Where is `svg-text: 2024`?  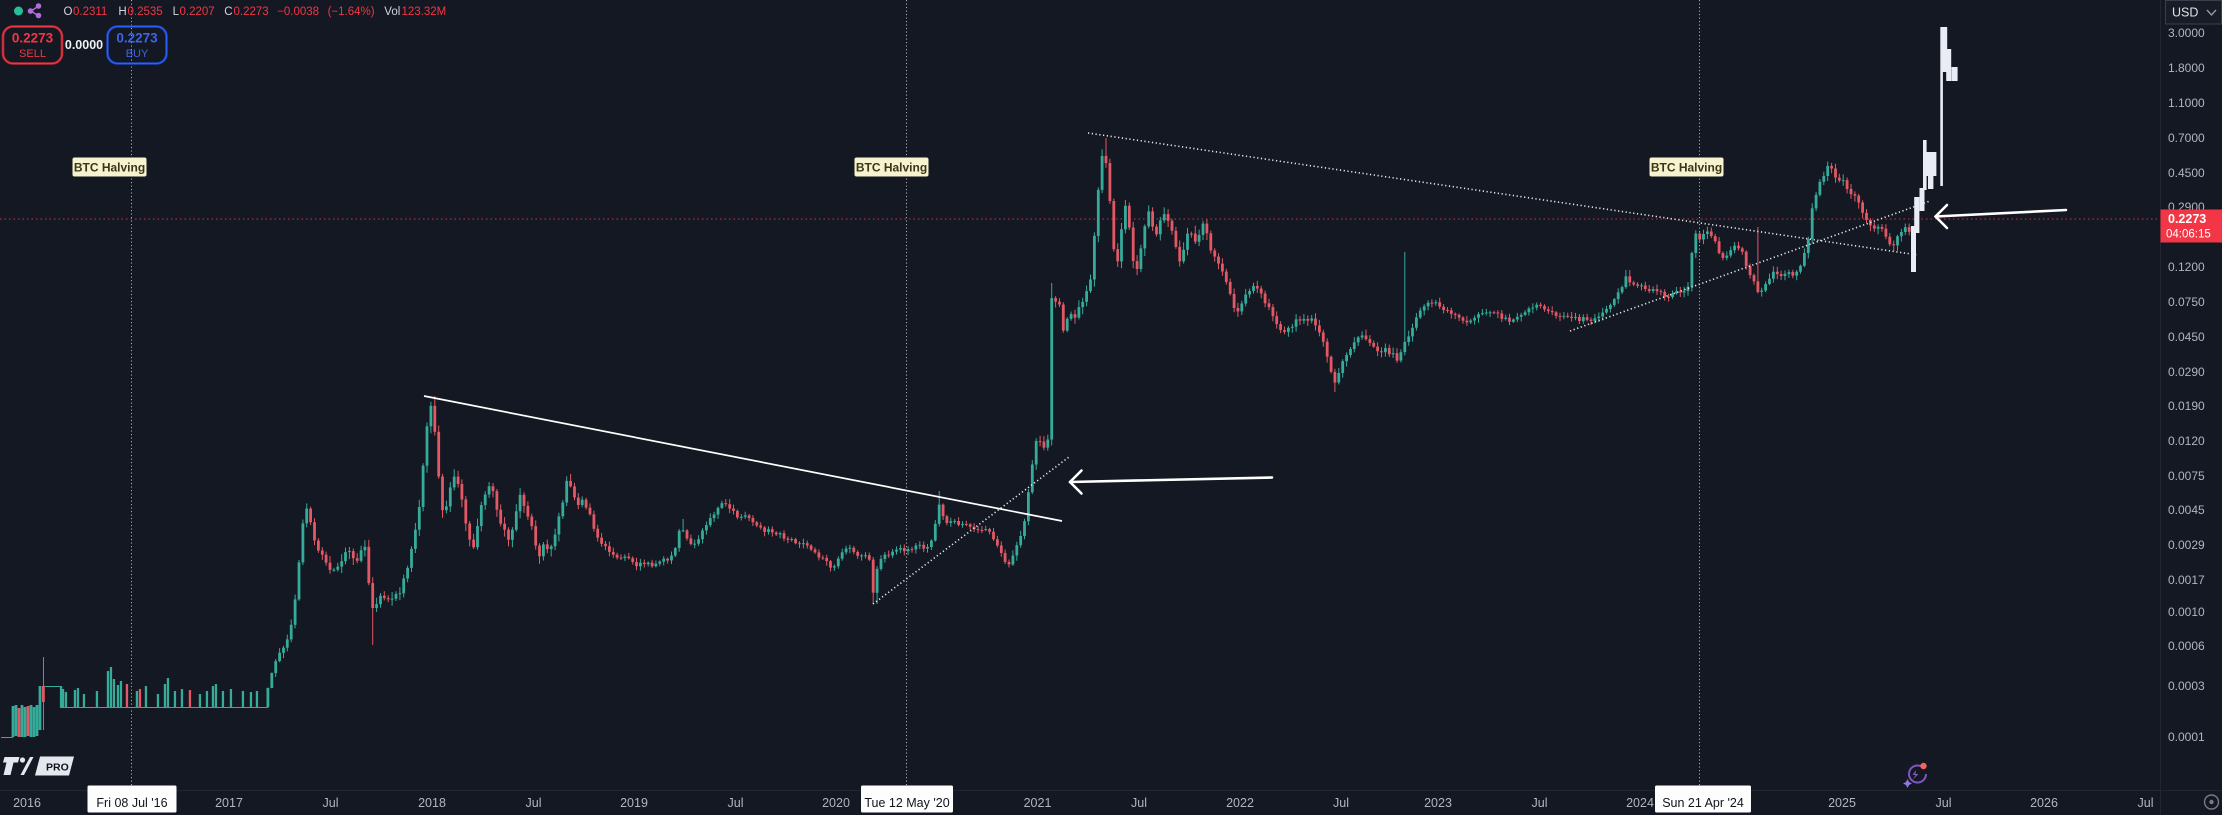
svg-text: 2024 is located at coordinates (1640, 803).